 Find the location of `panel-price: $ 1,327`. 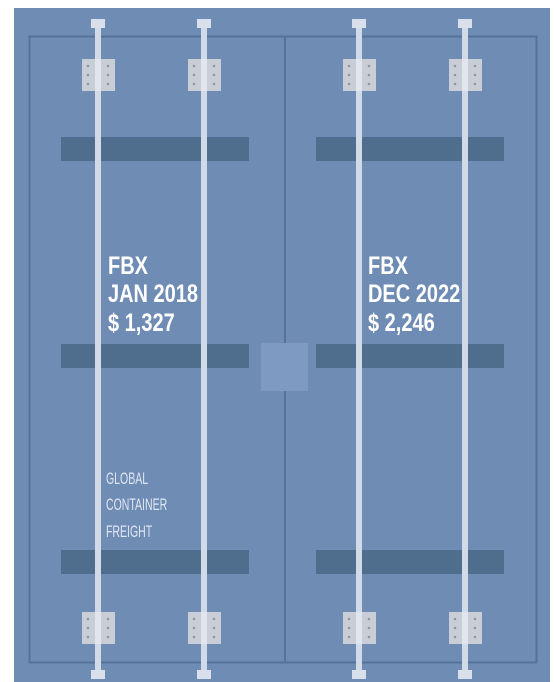

panel-price: $ 1,327 is located at coordinates (141, 323).